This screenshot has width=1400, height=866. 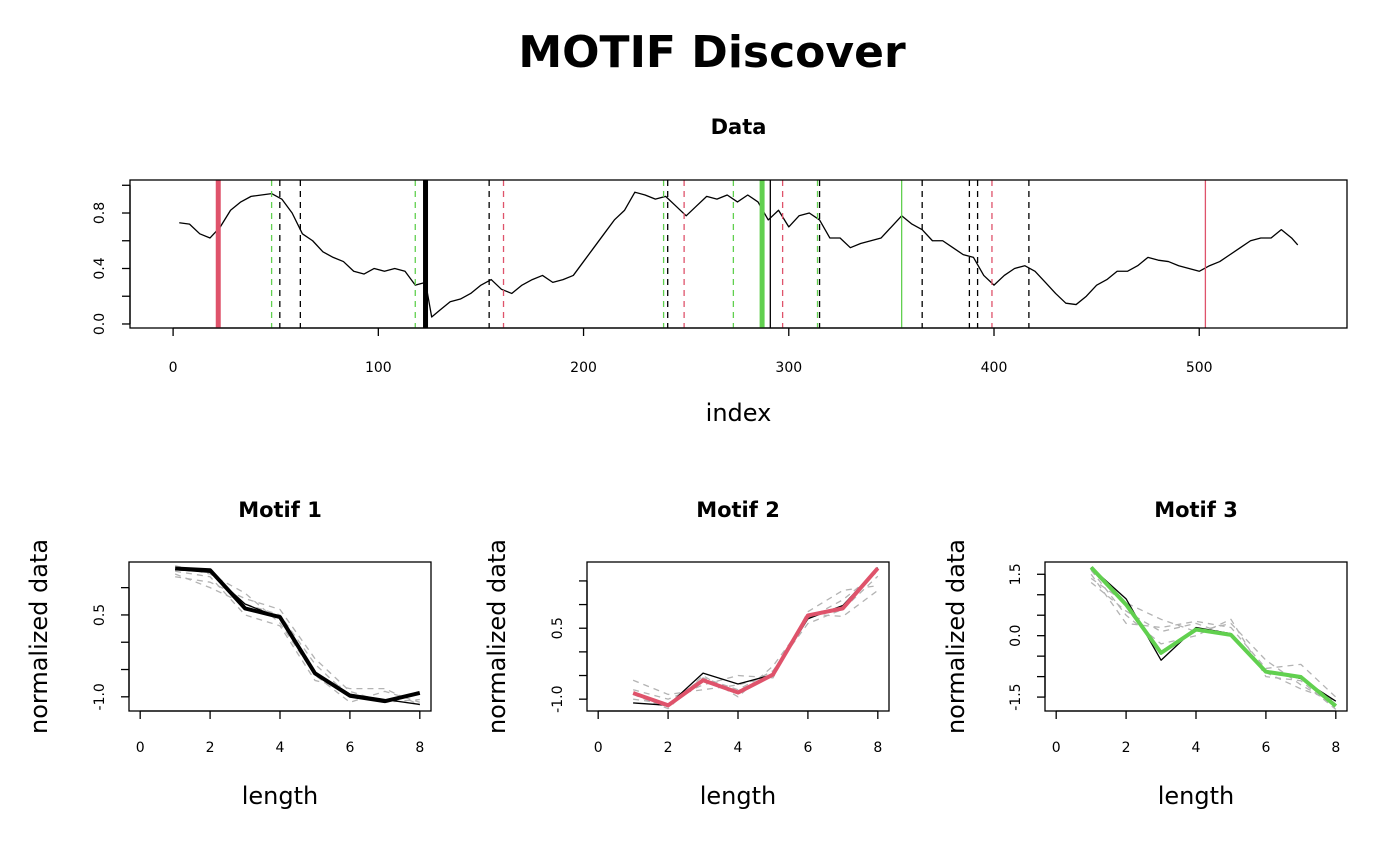 What do you see at coordinates (1196, 510) in the screenshot?
I see `plot-title: Motif 3` at bounding box center [1196, 510].